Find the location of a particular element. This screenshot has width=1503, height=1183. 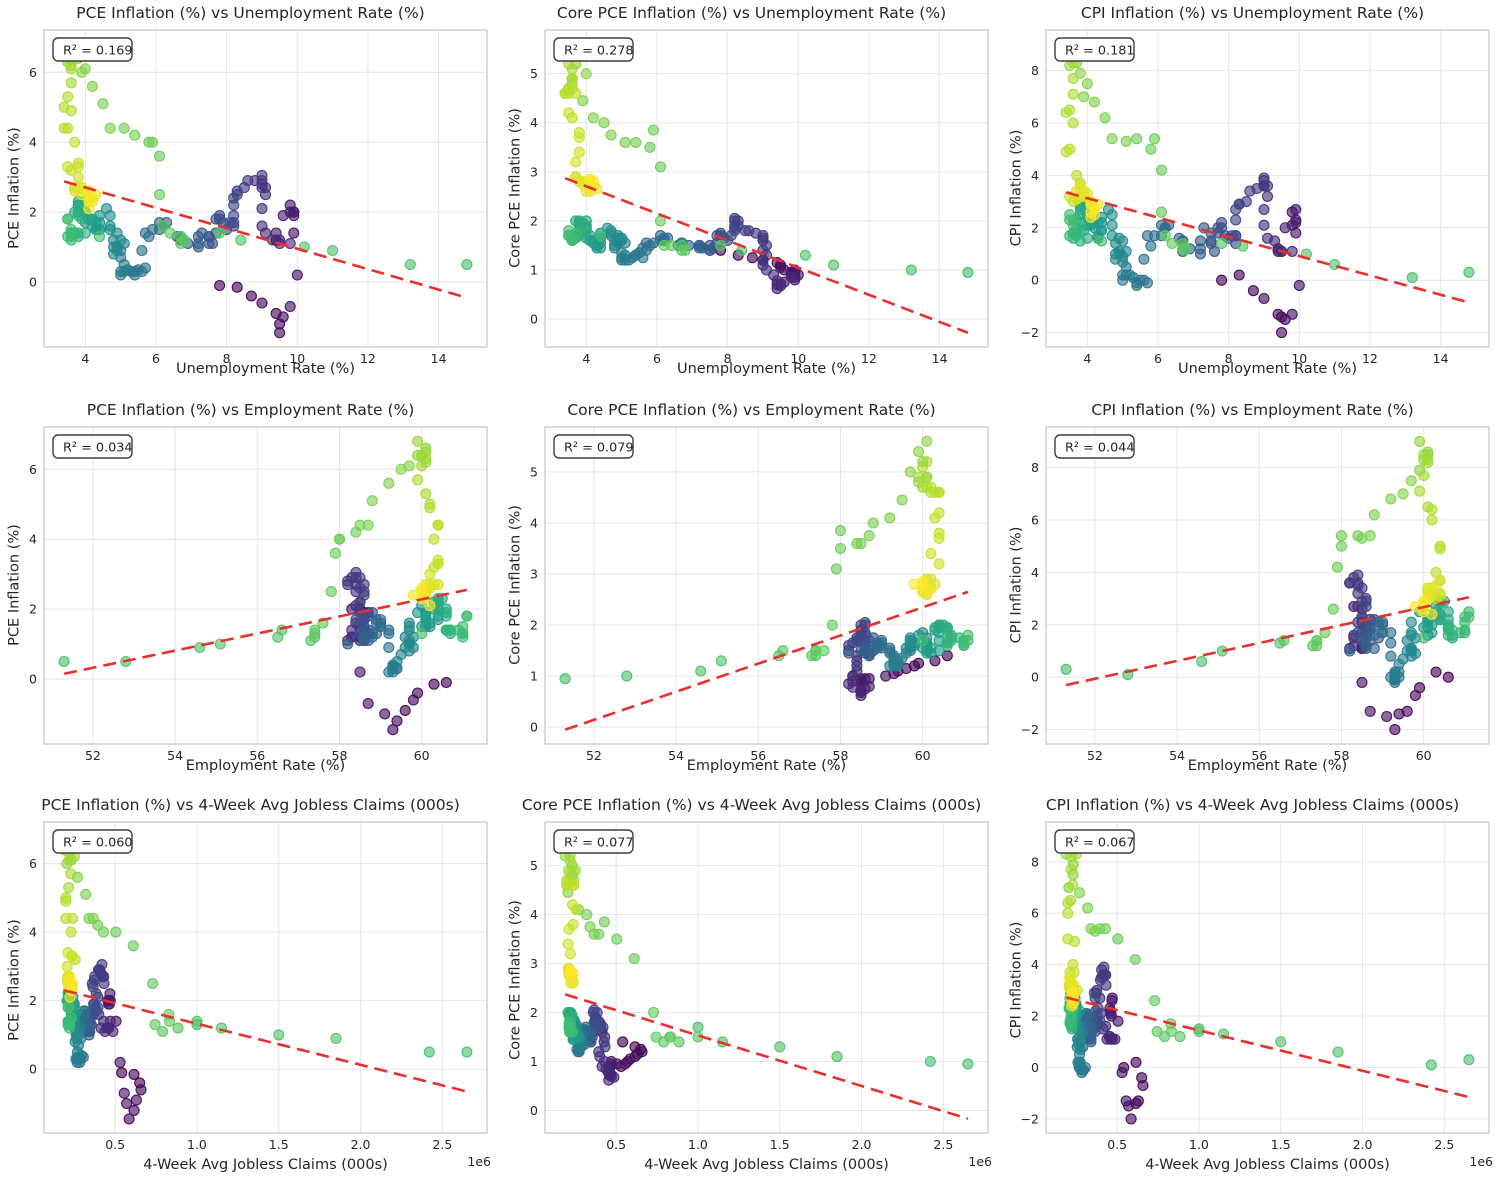

svg-text: R² = 0.067 is located at coordinates (1100, 843).